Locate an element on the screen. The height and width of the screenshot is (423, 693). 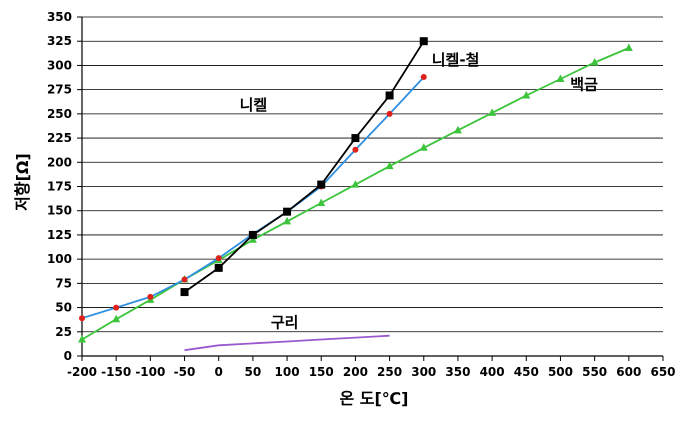
y-tick-label: 175 is located at coordinates (59, 187).